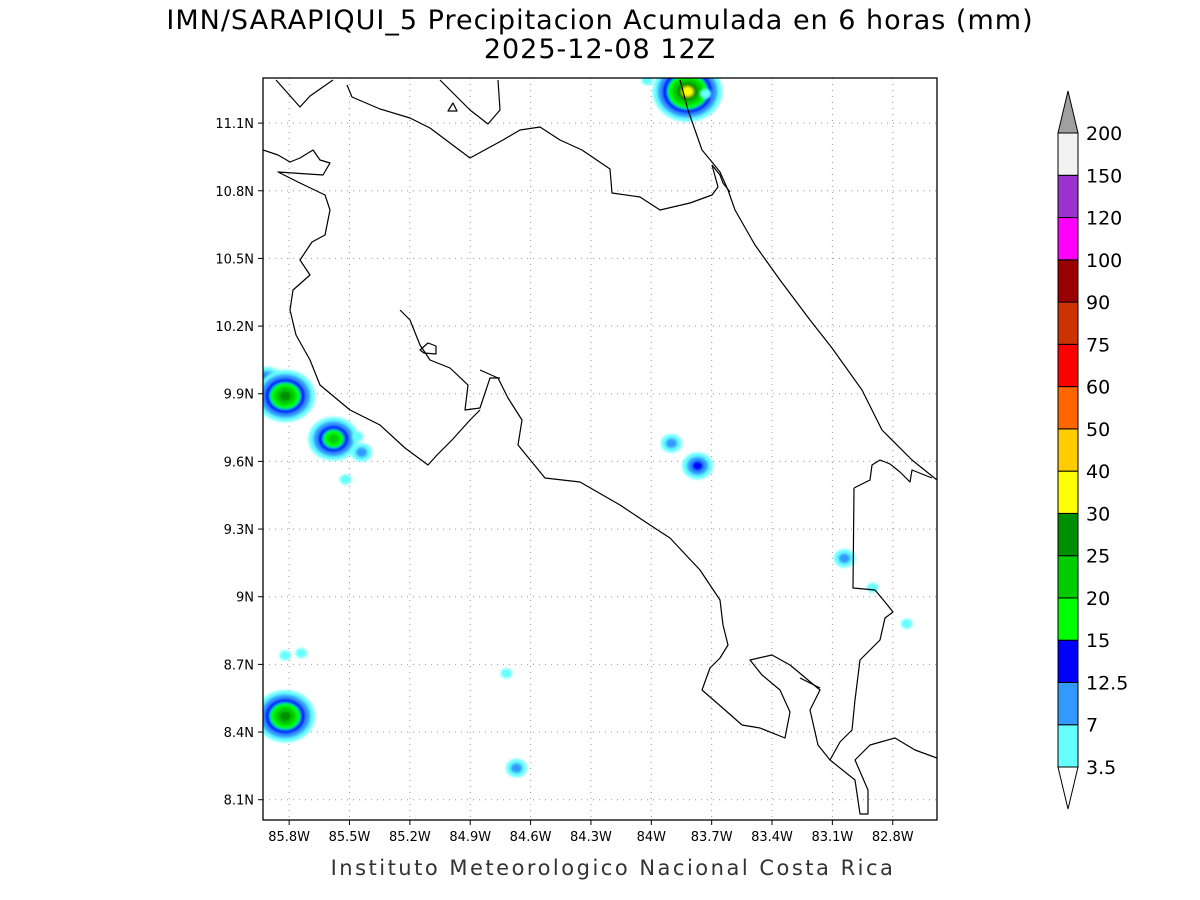 This screenshot has width=1200, height=900. Describe the element at coordinates (428, 348) in the screenshot. I see `chira-island-shape` at that location.